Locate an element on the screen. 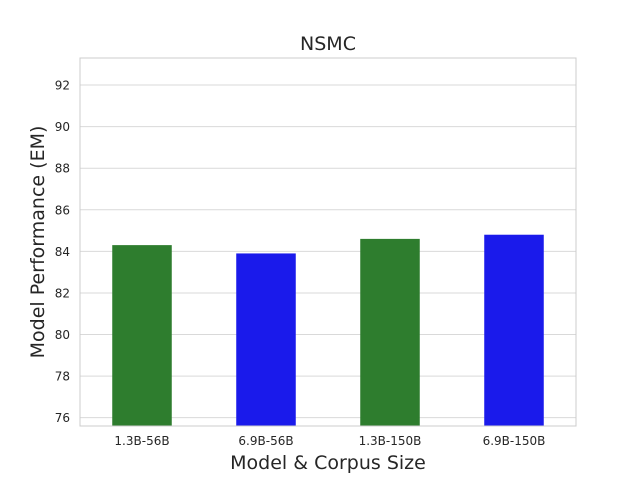 This screenshot has width=640, height=484. x-ticks: 1.3B-56B 6.9B-56B 1.3B-150B 6.9B-150B is located at coordinates (329, 441).